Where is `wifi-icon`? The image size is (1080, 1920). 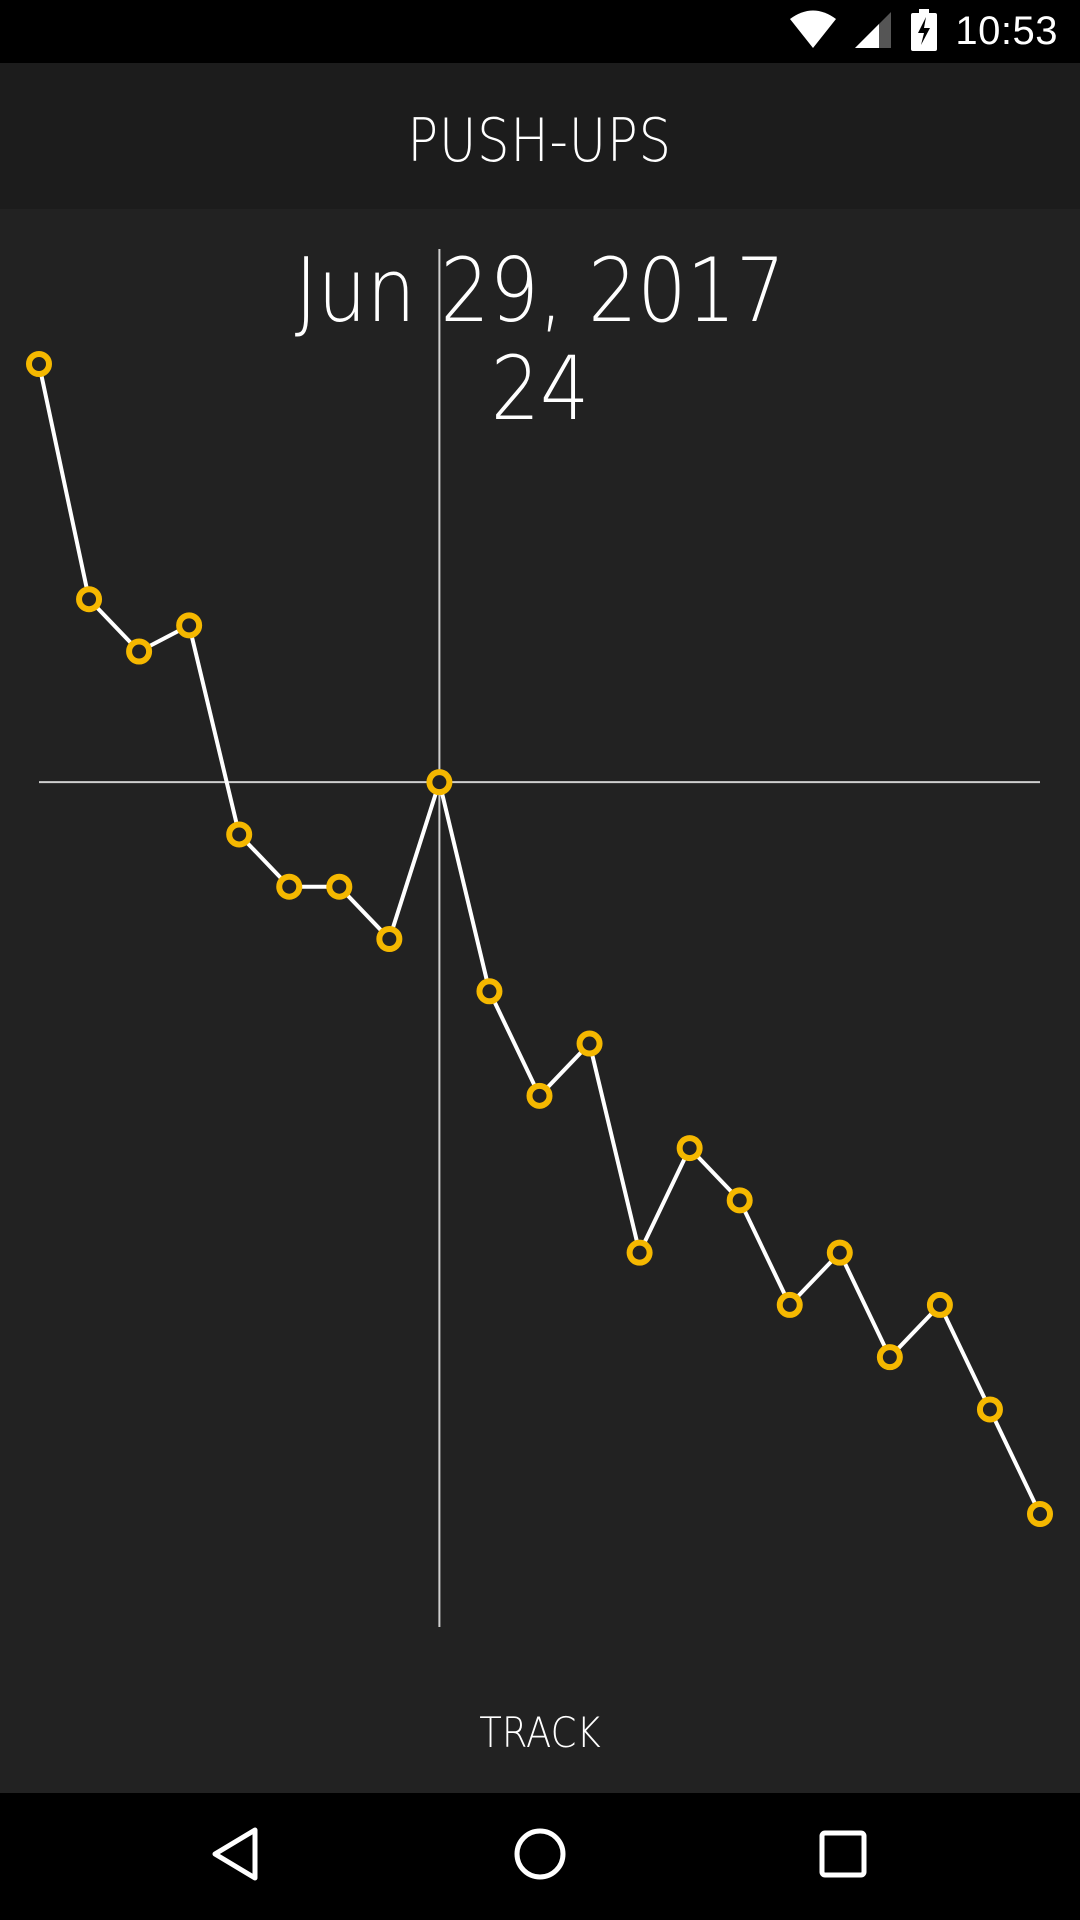
wifi-icon is located at coordinates (813, 32).